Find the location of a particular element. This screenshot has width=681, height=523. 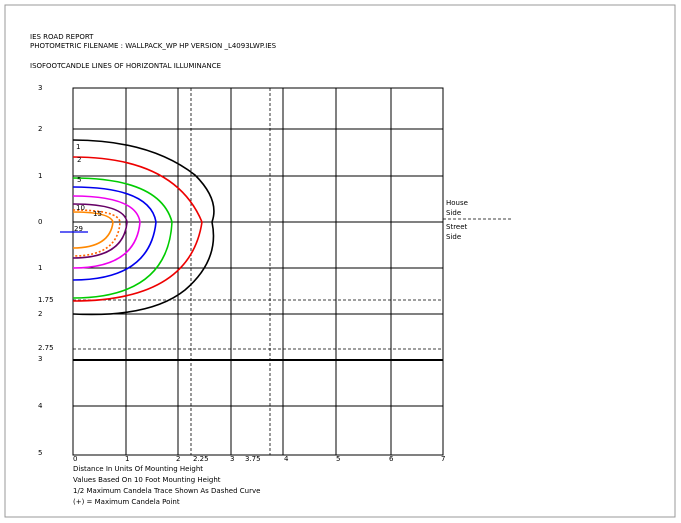

y-label: 2.75 is located at coordinates (46, 348).